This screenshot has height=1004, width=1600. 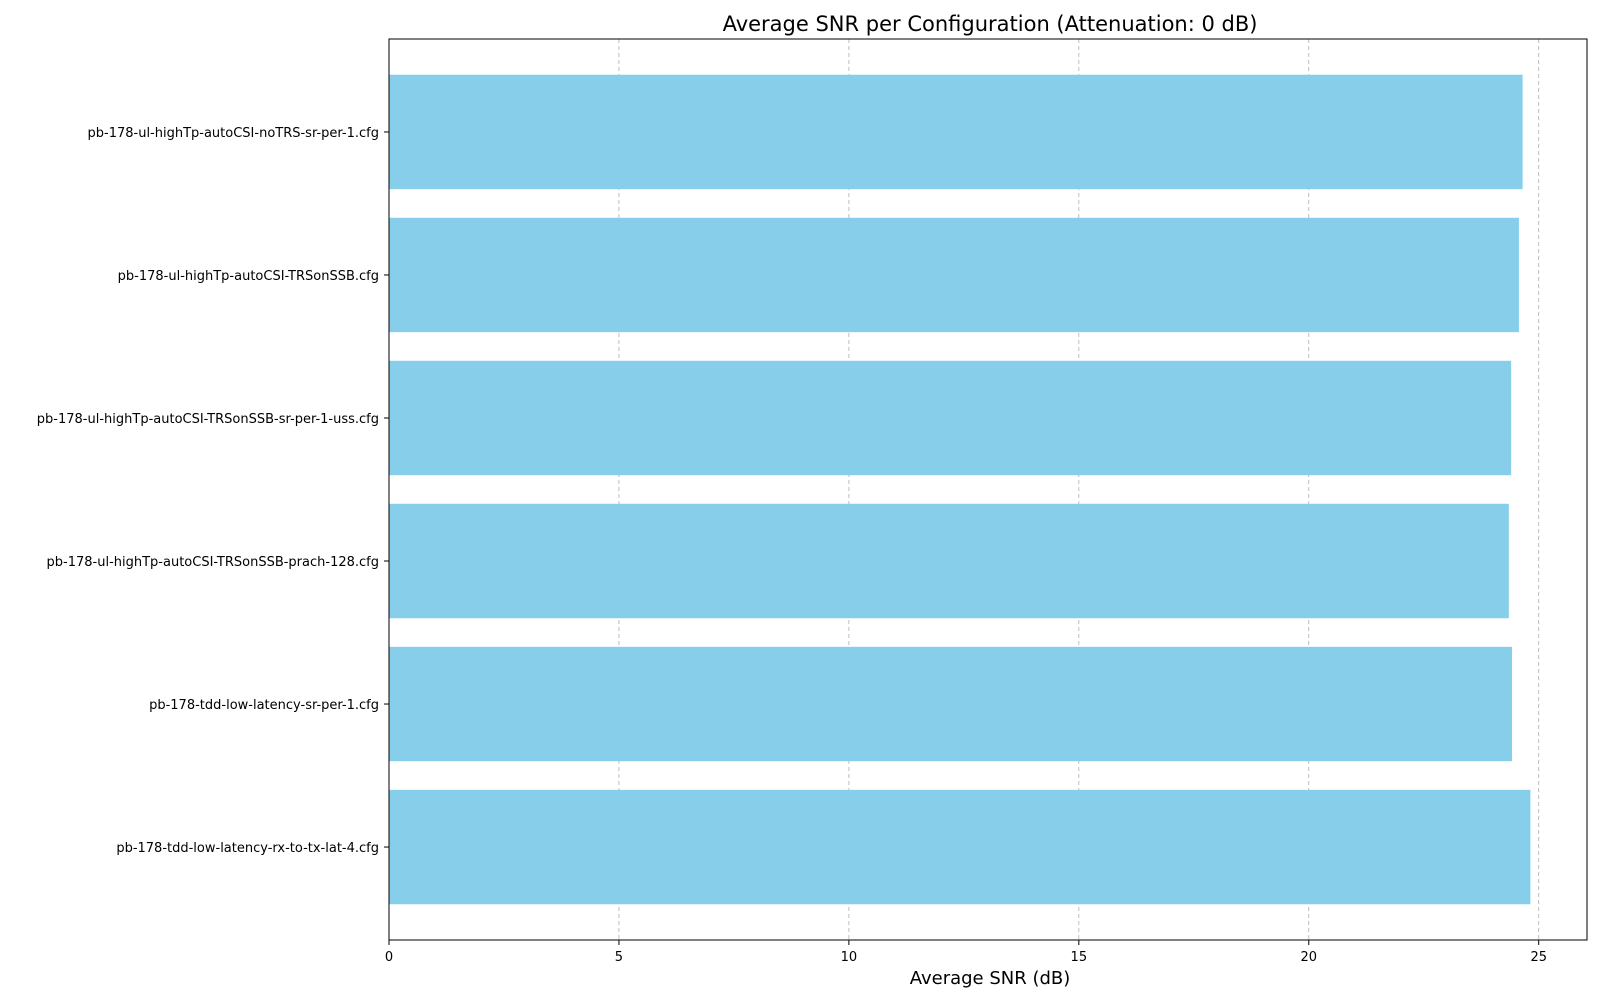 I want to click on x-axis-ticks: 0 5 10 15 20 25, so click(x=966, y=952).